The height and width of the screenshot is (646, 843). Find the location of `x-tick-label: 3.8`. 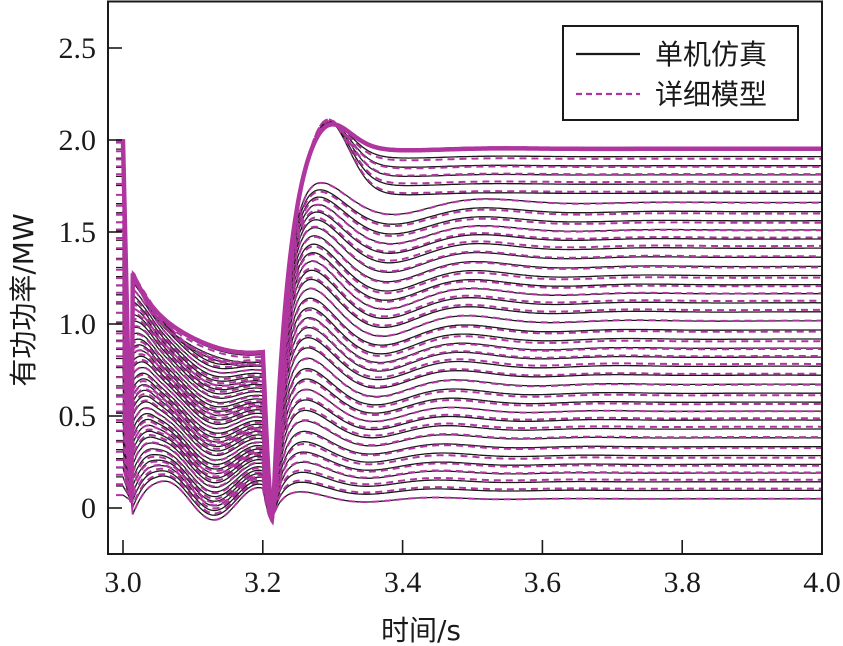

x-tick-label: 3.8 is located at coordinates (682, 582).